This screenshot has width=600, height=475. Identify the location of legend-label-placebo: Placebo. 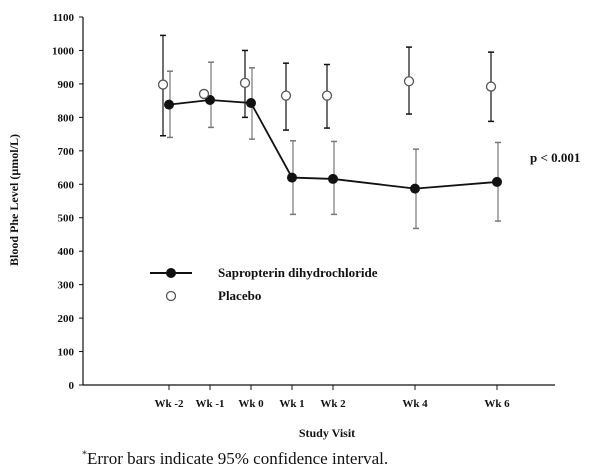
(239, 295).